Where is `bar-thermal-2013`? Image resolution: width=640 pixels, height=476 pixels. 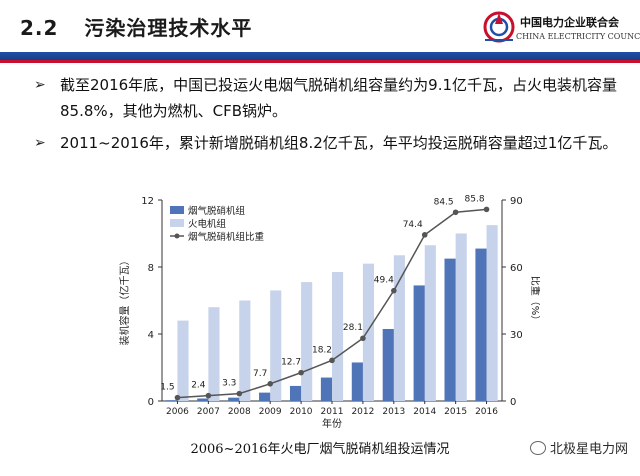
bar-thermal-2013 is located at coordinates (399, 328).